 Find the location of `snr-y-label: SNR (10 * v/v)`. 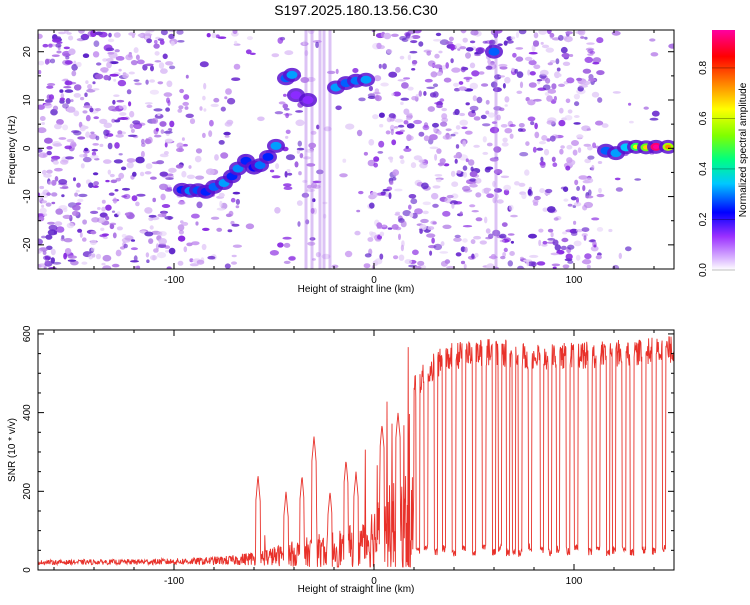

snr-y-label: SNR (10 * v/v) is located at coordinates (12, 450).